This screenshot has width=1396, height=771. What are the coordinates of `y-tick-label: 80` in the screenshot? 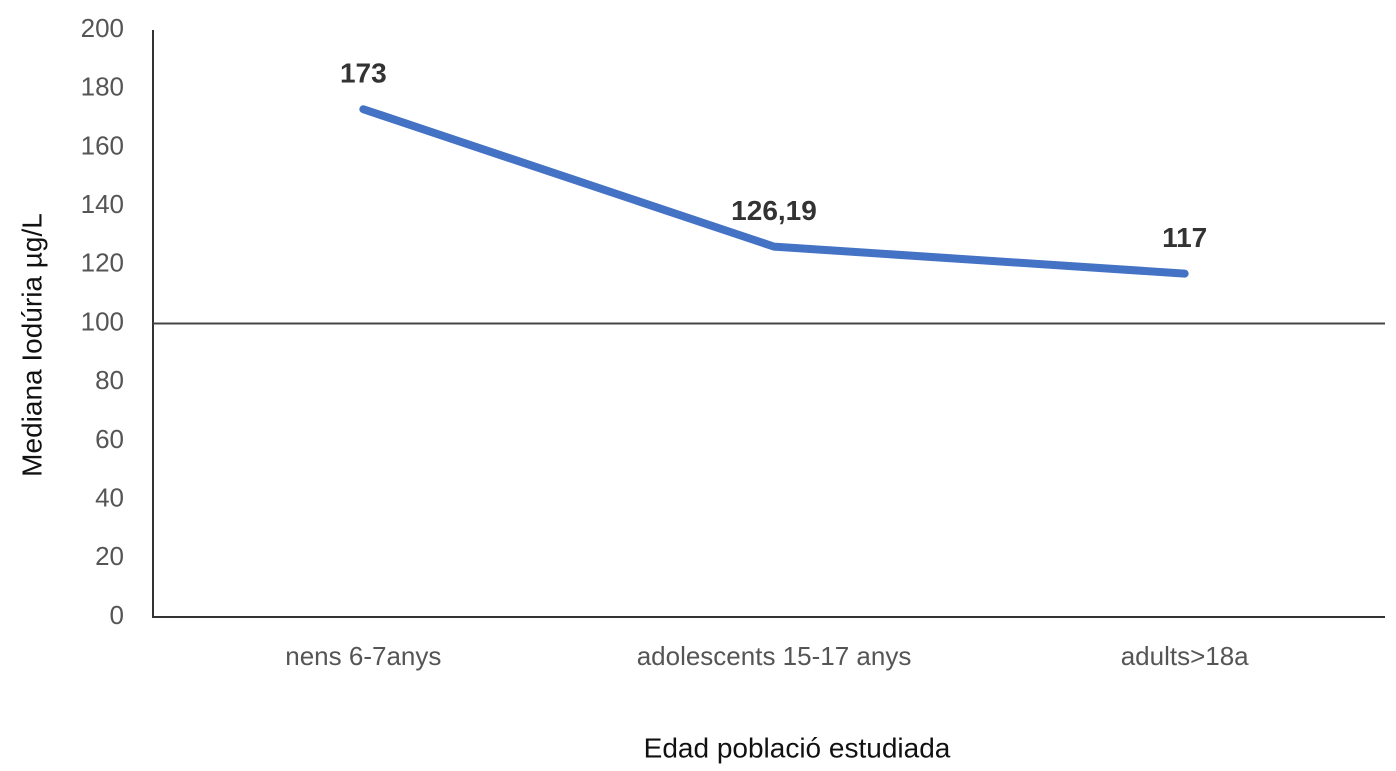 It's located at (109, 380).